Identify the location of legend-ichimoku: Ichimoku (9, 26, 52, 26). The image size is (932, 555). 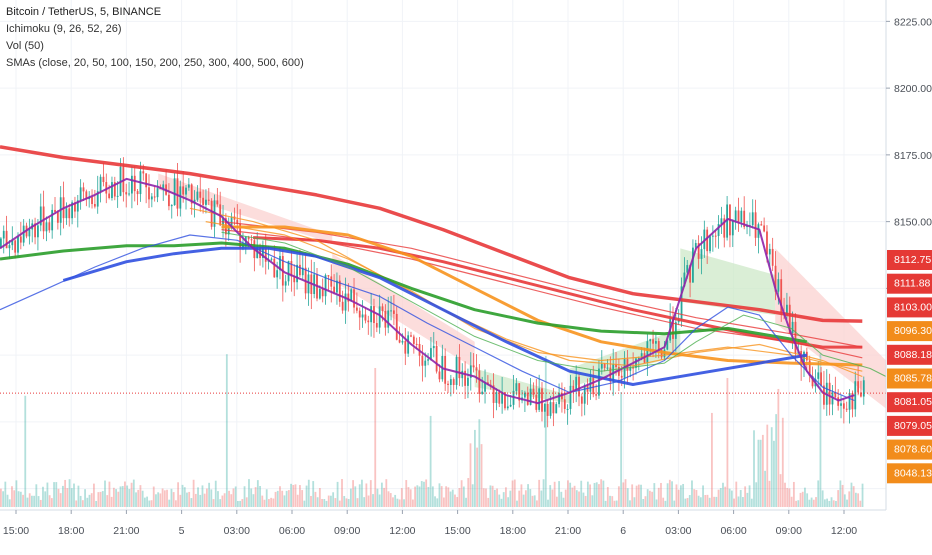
(64, 29).